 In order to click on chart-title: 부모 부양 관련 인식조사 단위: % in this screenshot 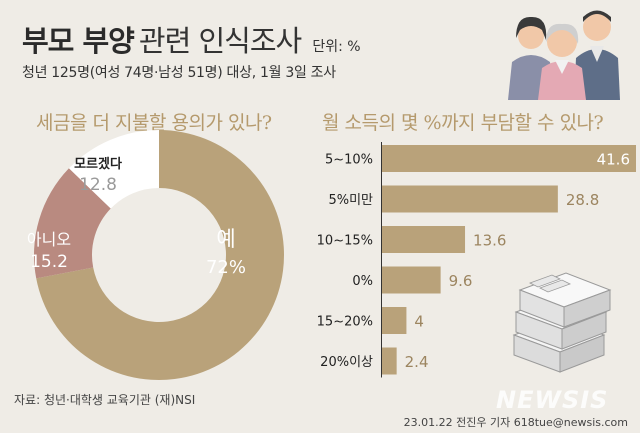, I will do `click(191, 39)`.